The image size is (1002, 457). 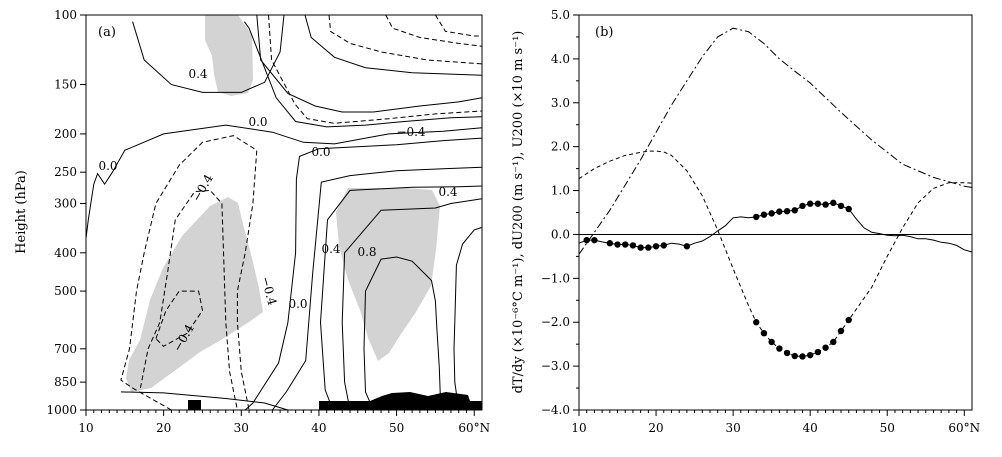 I want to click on terrain-block-left, so click(x=194, y=405).